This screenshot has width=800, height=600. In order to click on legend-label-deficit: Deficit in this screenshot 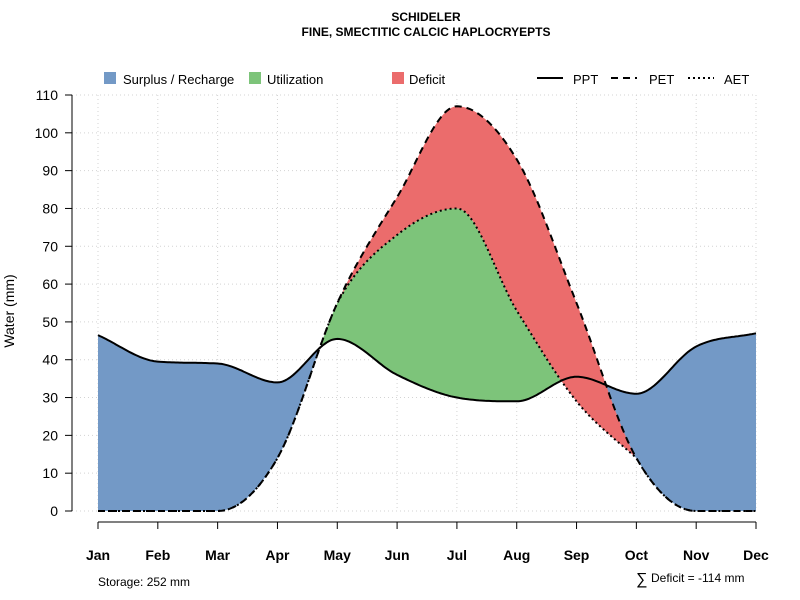, I will do `click(427, 79)`.